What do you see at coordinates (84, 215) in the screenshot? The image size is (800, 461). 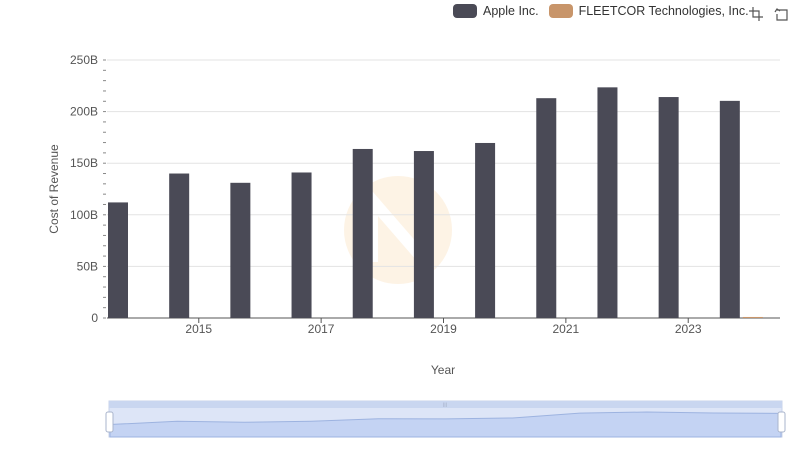 I see `y-tick-label: 100B` at bounding box center [84, 215].